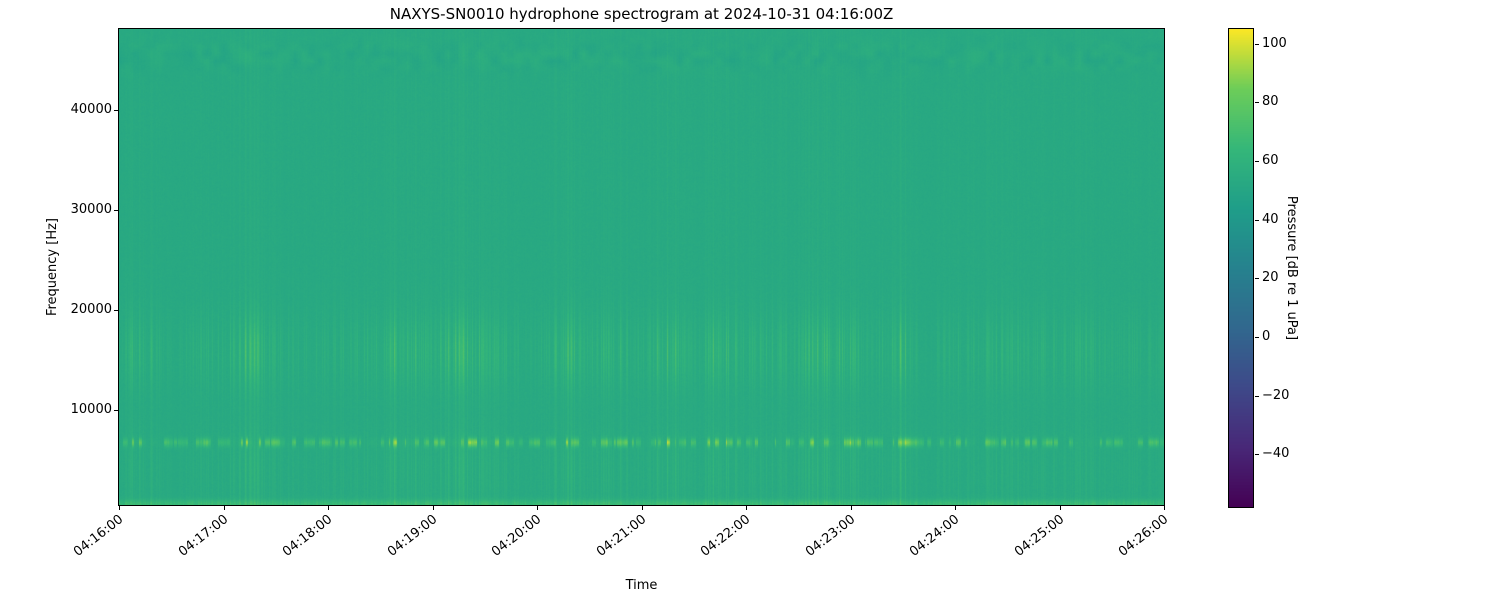 The image size is (1500, 600). Describe the element at coordinates (1270, 277) in the screenshot. I see `colorbar-tick-label: 20` at that location.